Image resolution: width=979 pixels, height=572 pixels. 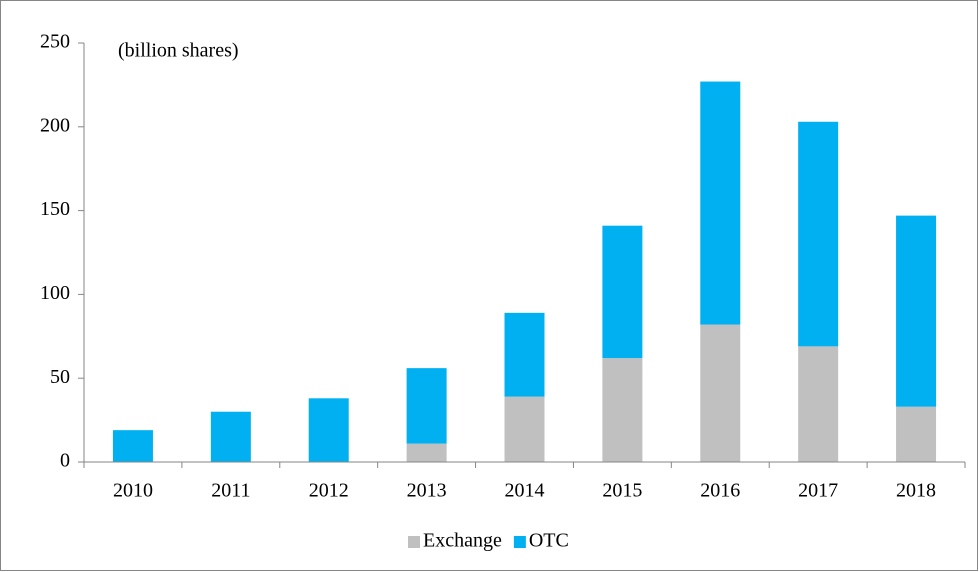 I want to click on x-tick-label: 2012, so click(x=329, y=491).